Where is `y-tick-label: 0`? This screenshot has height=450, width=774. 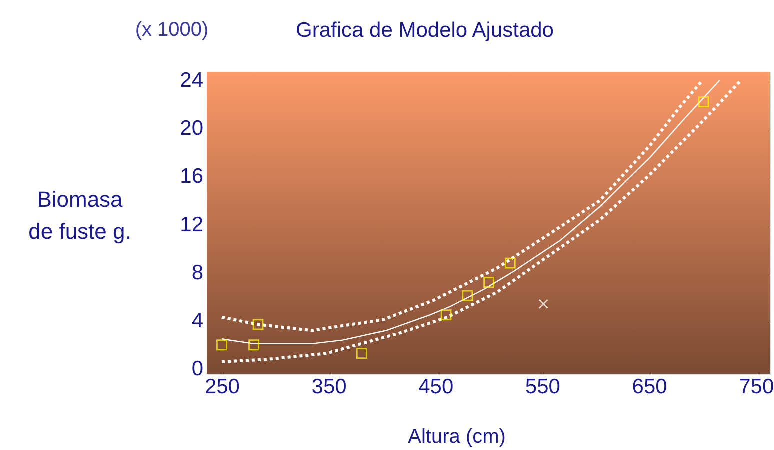 y-tick-label: 0 is located at coordinates (198, 369).